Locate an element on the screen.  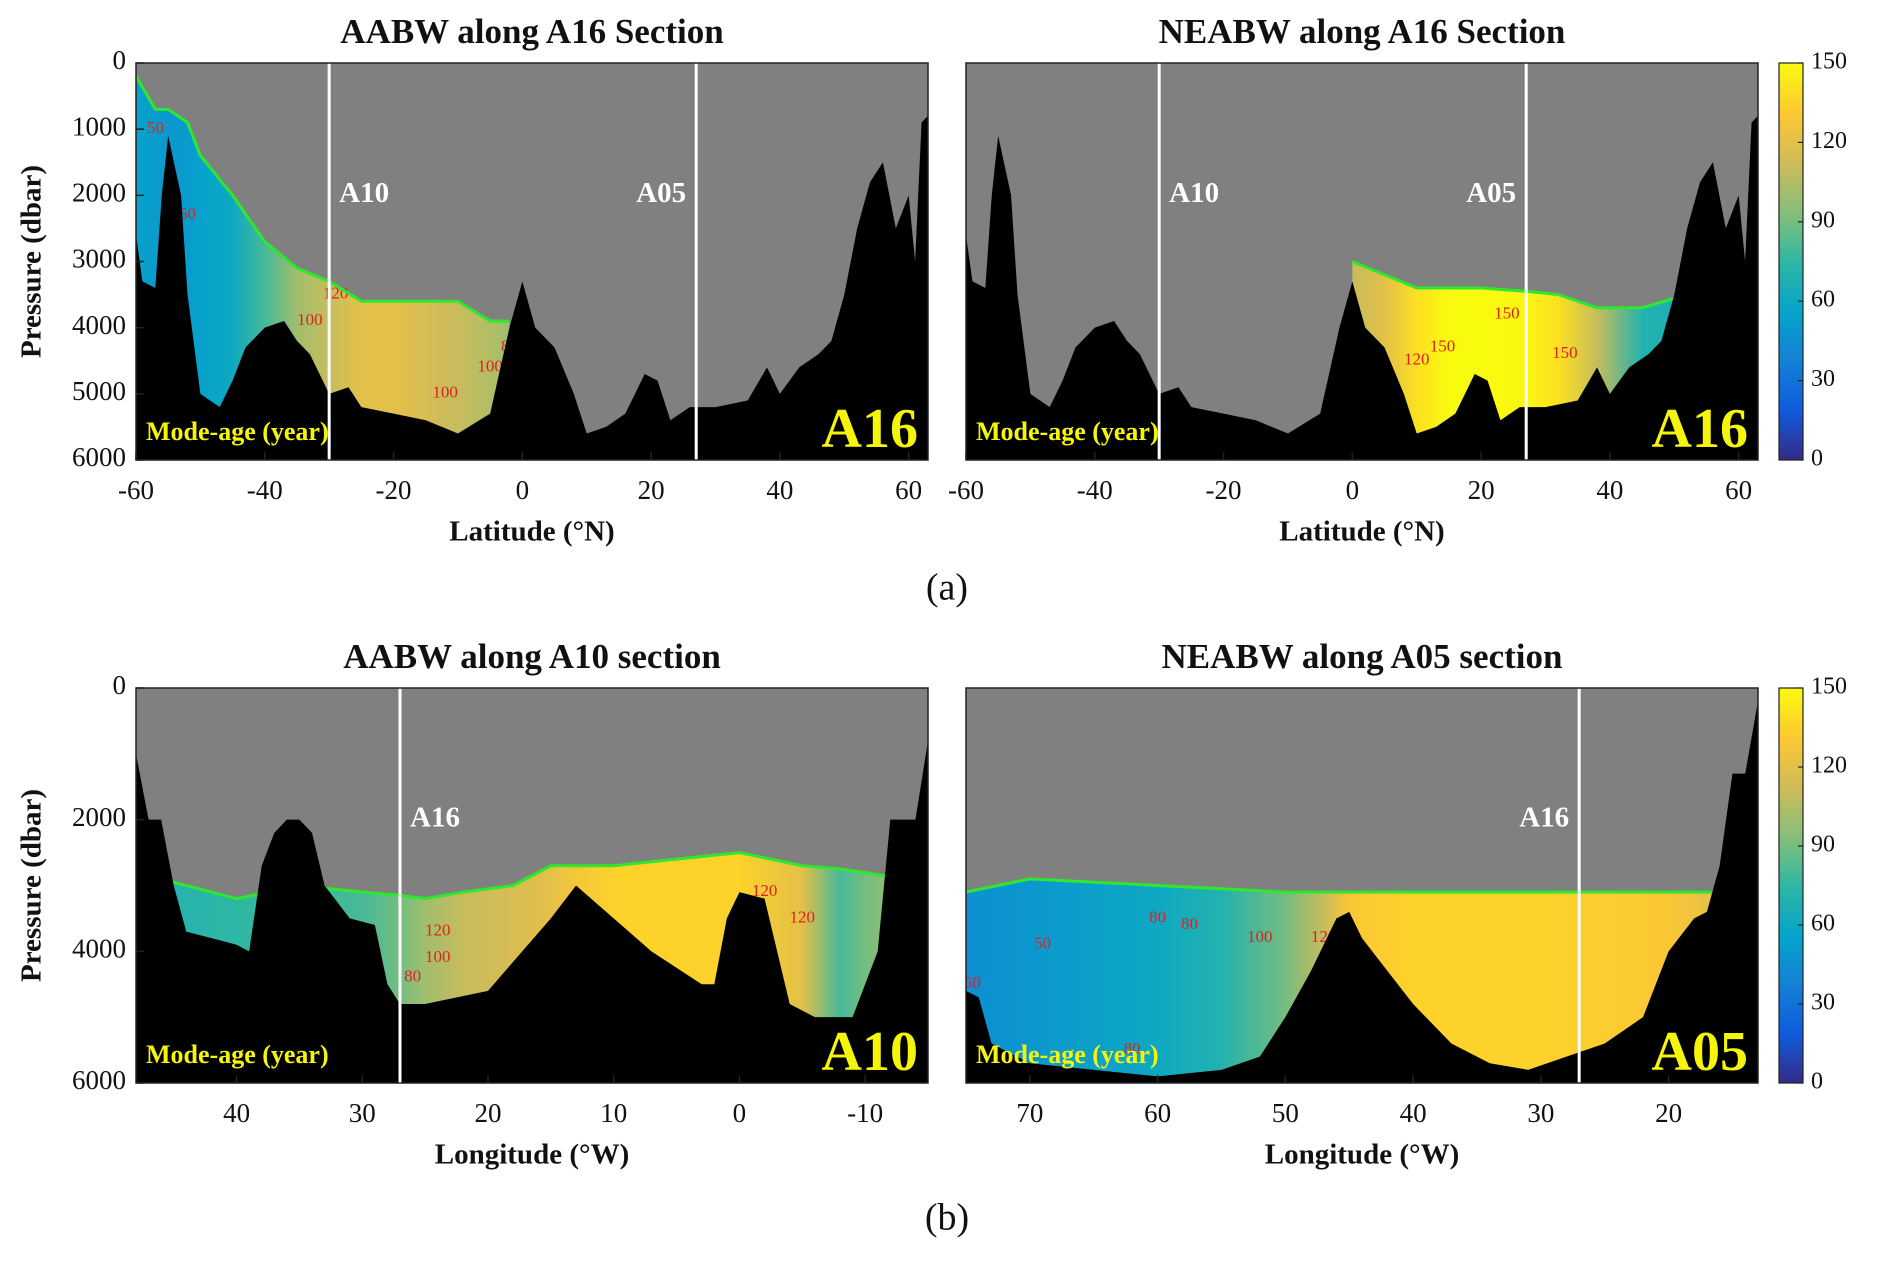
y-tick-label: 5000 is located at coordinates (99, 391).